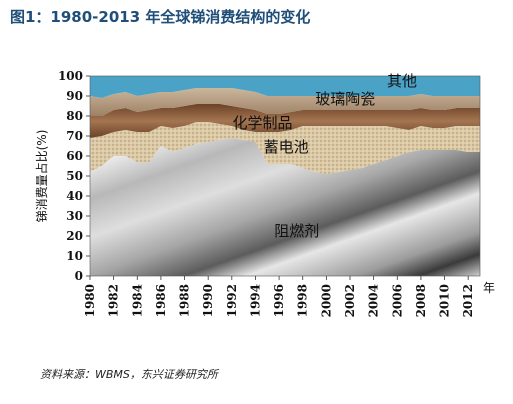 This screenshot has height=404, width=513. I want to click on x-tick-label: 2006, so click(397, 300).